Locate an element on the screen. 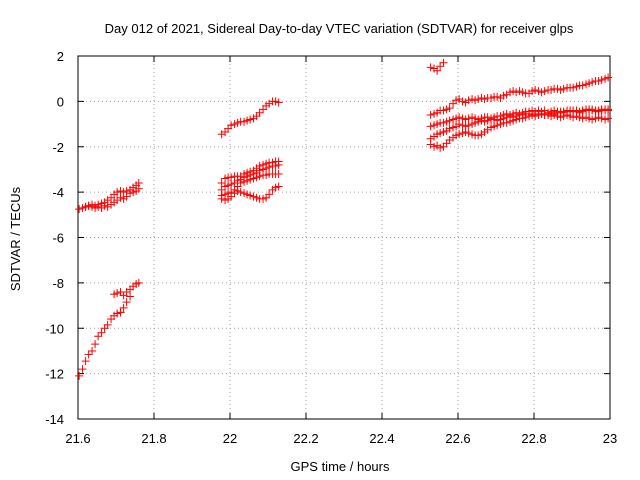 The width and height of the screenshot is (640, 480). x-tick-label: 22 is located at coordinates (230, 438).